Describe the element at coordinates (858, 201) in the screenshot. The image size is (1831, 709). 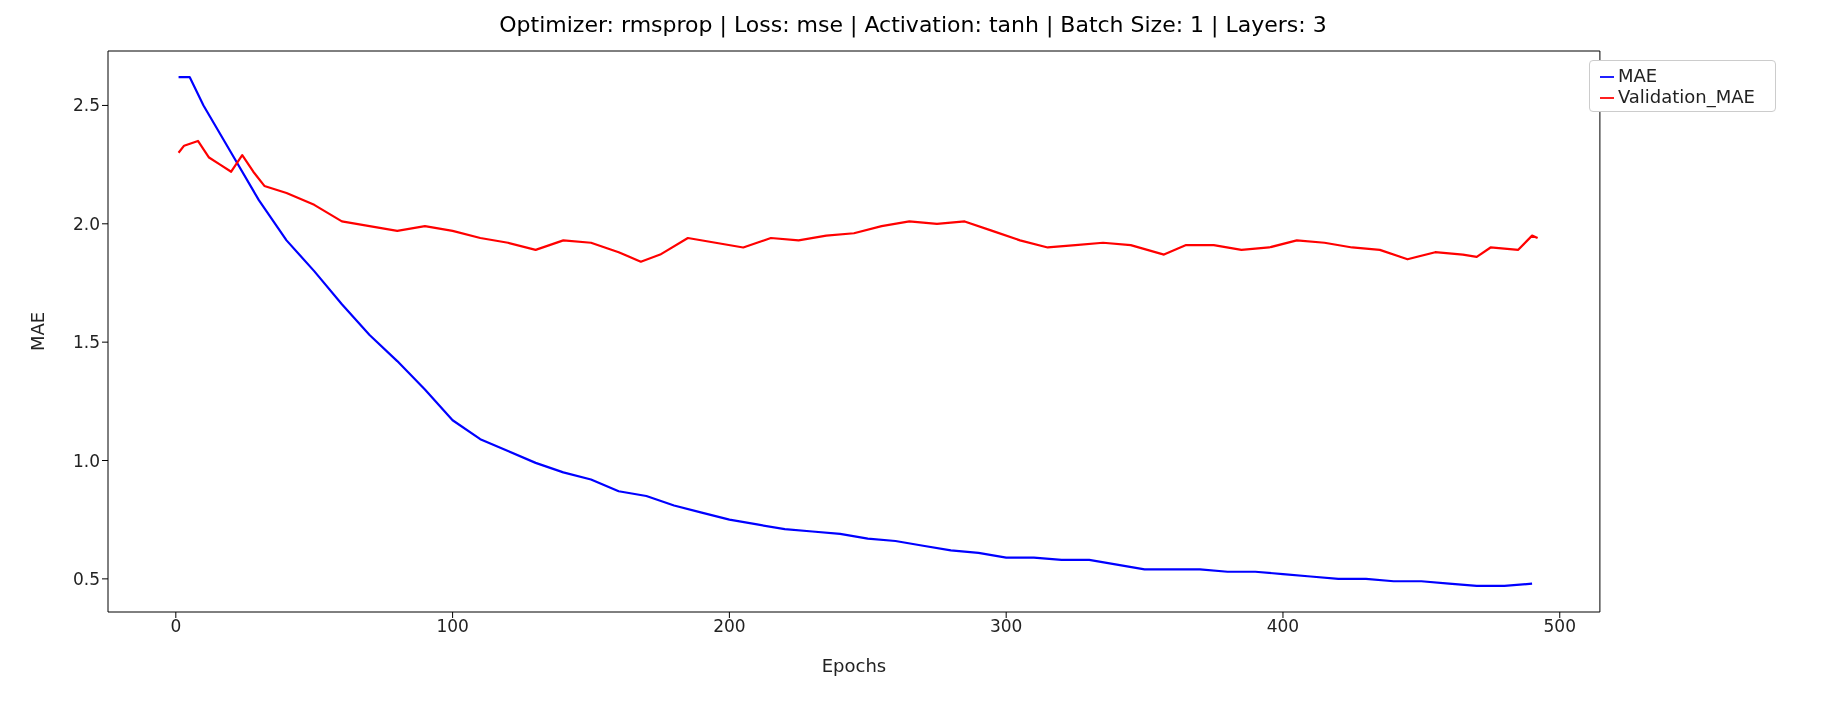
I see `line-series` at that location.